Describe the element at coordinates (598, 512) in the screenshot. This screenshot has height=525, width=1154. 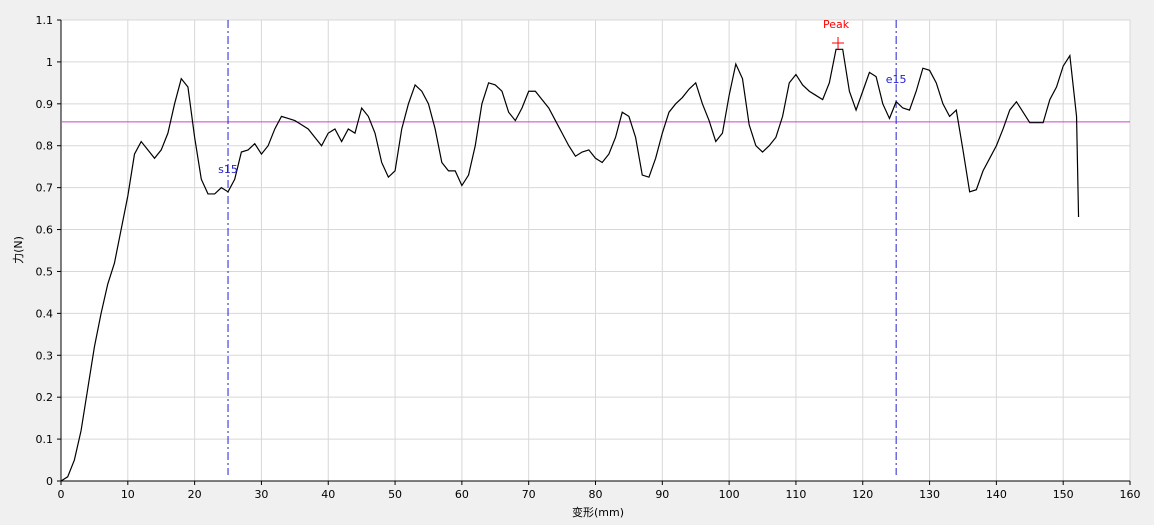
I see `x-axis-label: 变形(mm)` at that location.